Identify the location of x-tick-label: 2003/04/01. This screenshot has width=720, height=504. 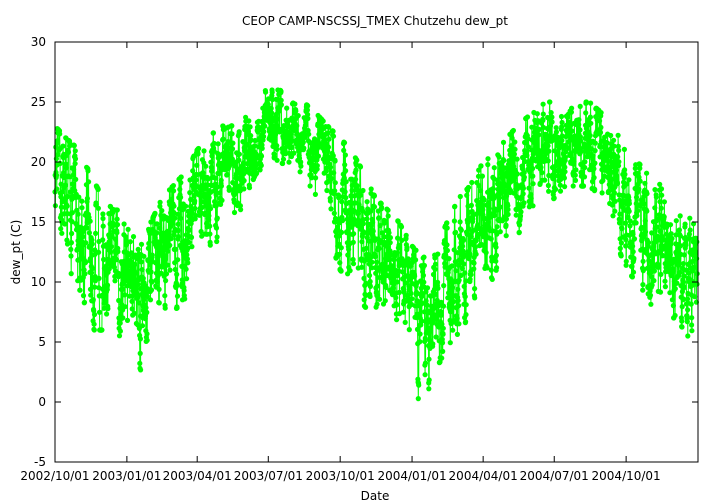
(197, 476).